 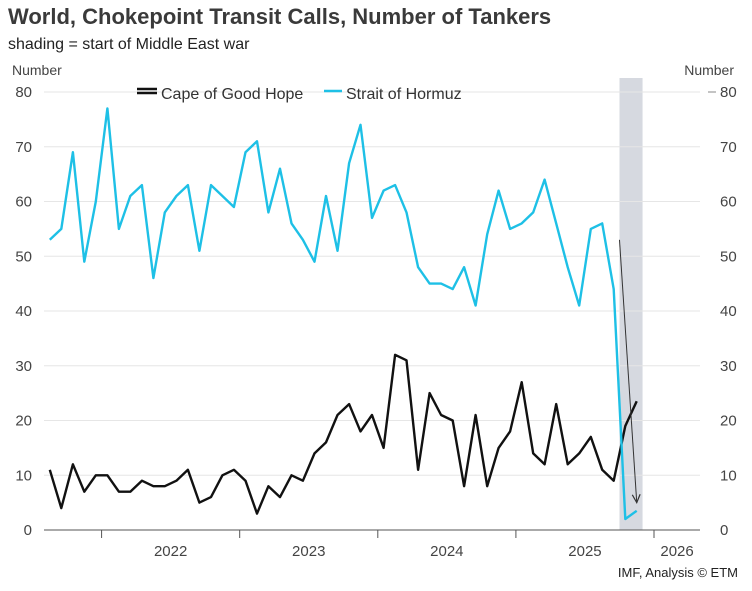 I want to click on y-tick-label-left: 80, so click(x=23, y=92).